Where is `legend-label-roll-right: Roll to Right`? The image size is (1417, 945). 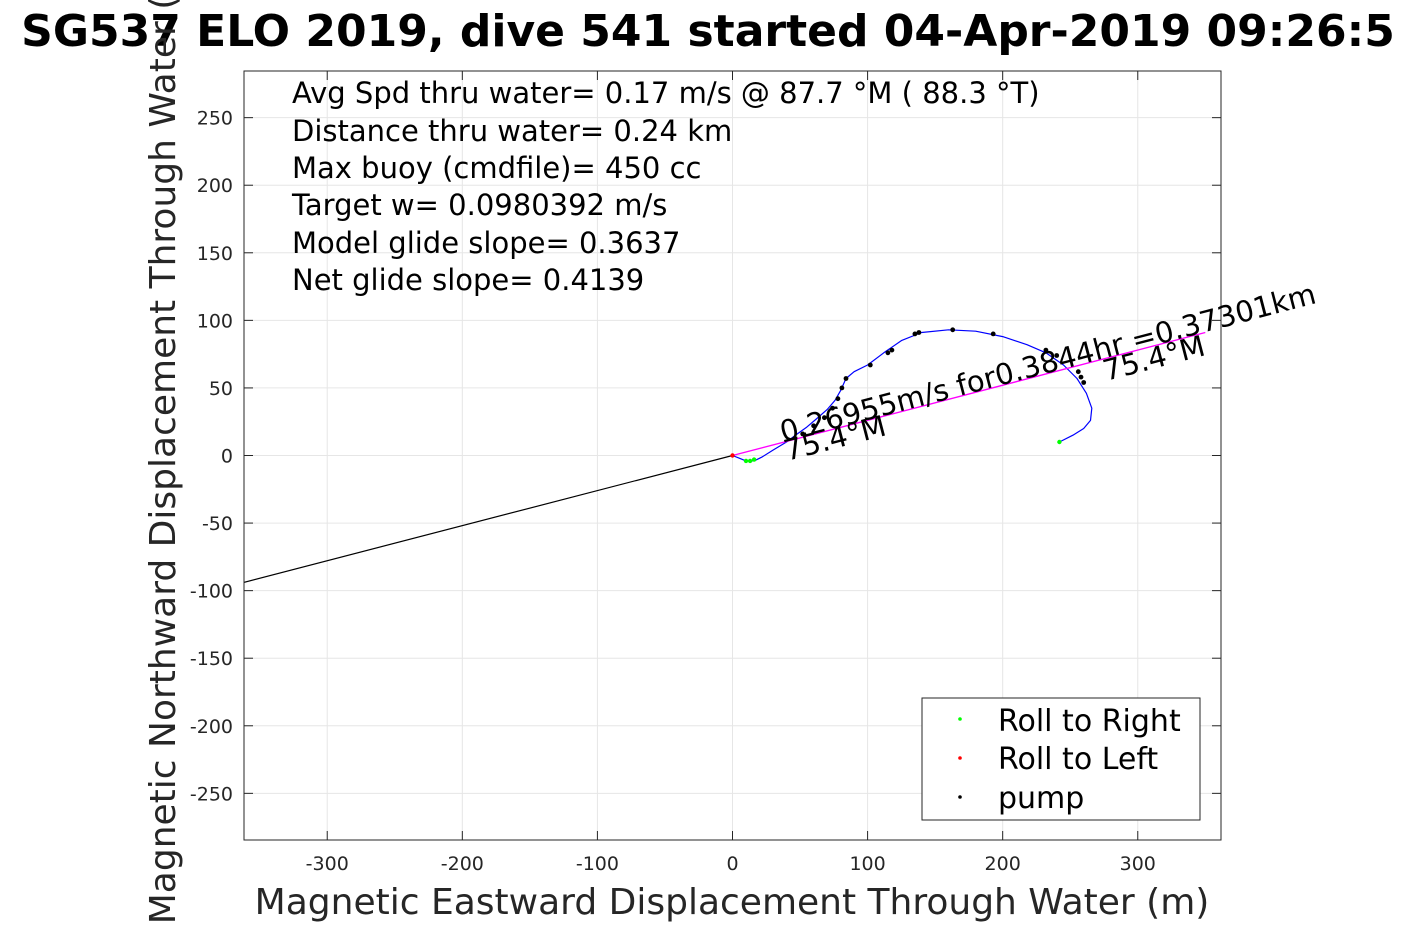
legend-label-roll-right: Roll to Right is located at coordinates (1089, 721).